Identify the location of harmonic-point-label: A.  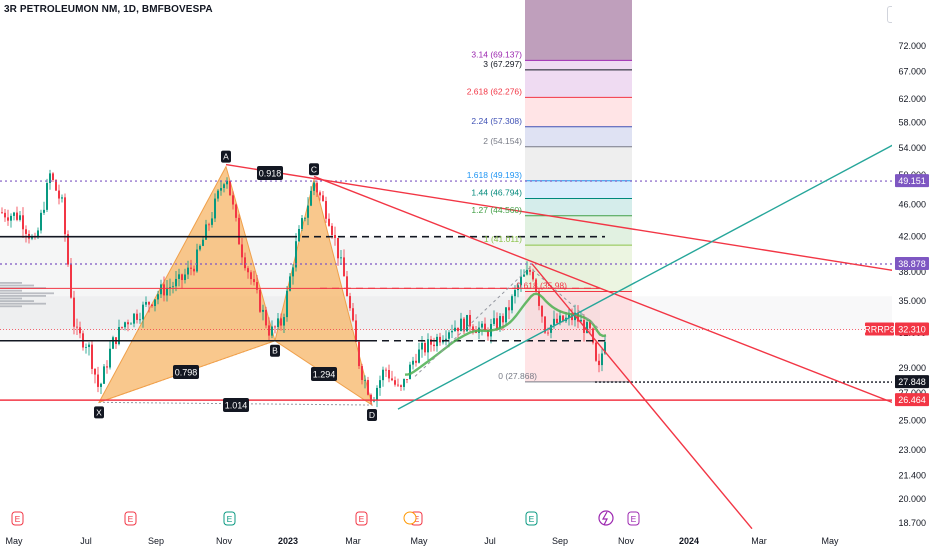
(226, 157).